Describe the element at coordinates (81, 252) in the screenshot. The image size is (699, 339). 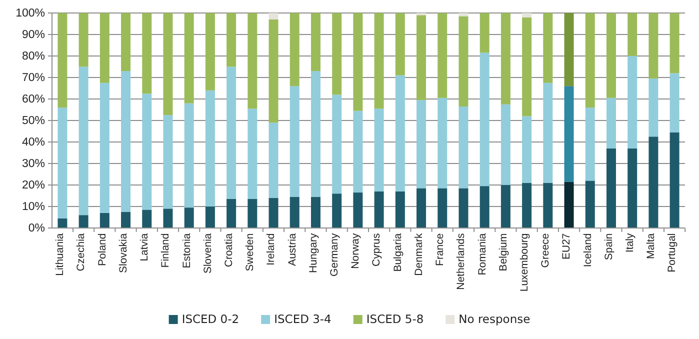
I see `x-tick-label: Czechia` at that location.